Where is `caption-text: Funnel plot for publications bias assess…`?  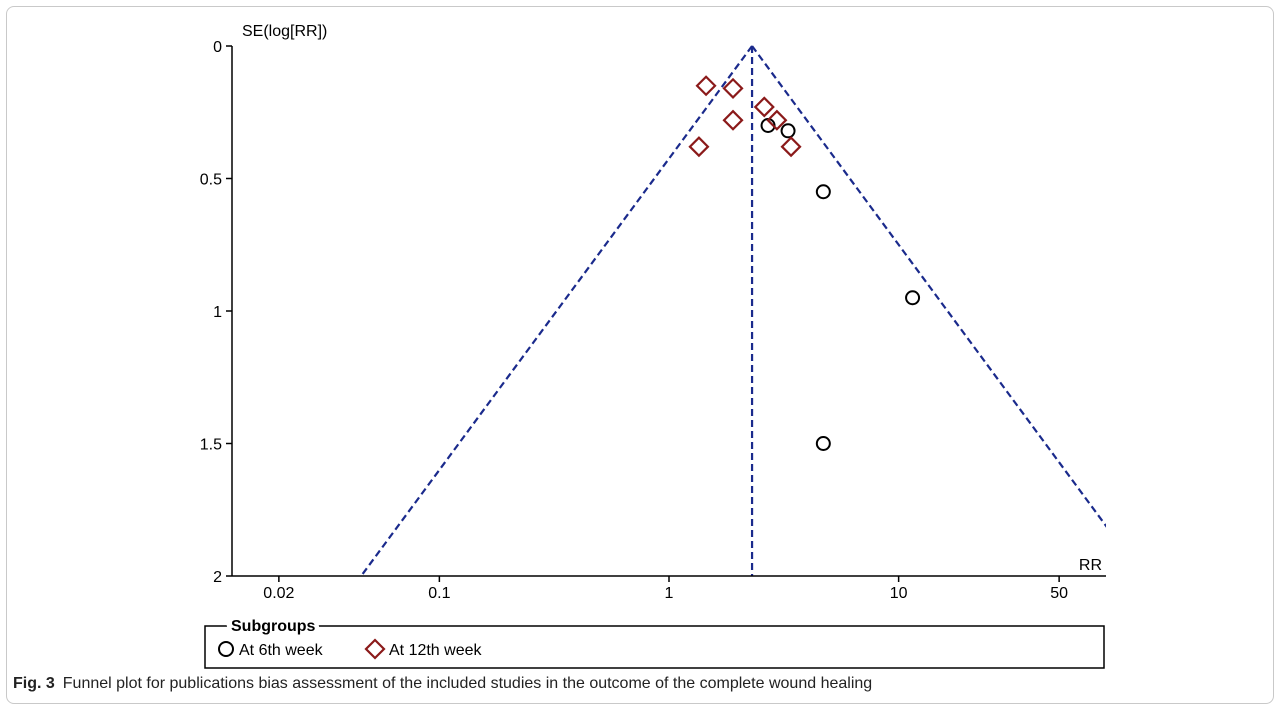 caption-text: Funnel plot for publications bias assess… is located at coordinates (467, 683).